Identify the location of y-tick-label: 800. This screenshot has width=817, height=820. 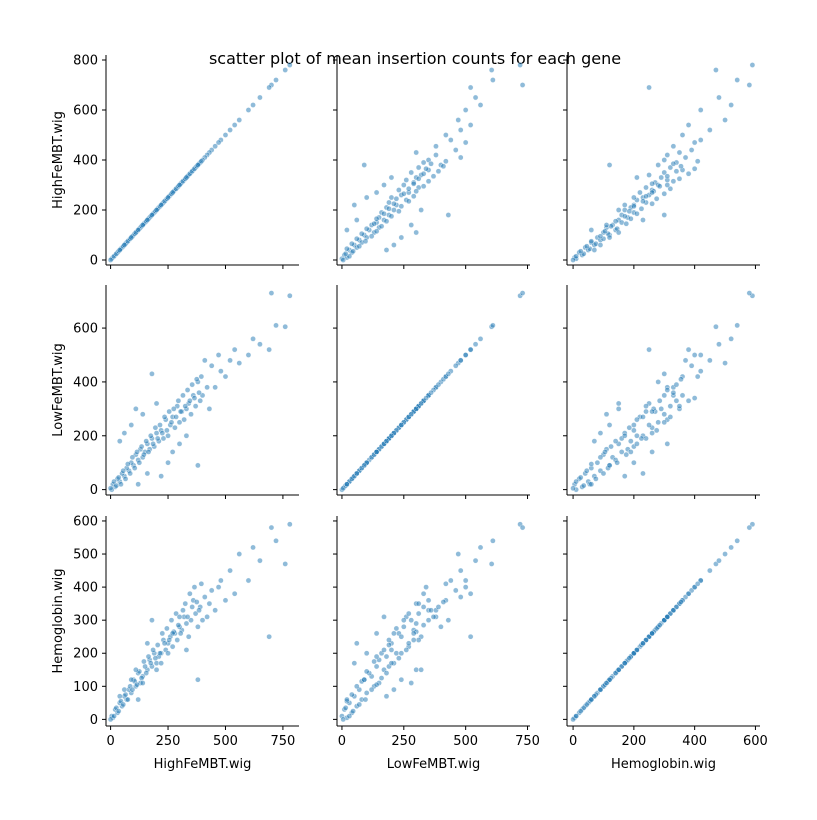
(85, 61).